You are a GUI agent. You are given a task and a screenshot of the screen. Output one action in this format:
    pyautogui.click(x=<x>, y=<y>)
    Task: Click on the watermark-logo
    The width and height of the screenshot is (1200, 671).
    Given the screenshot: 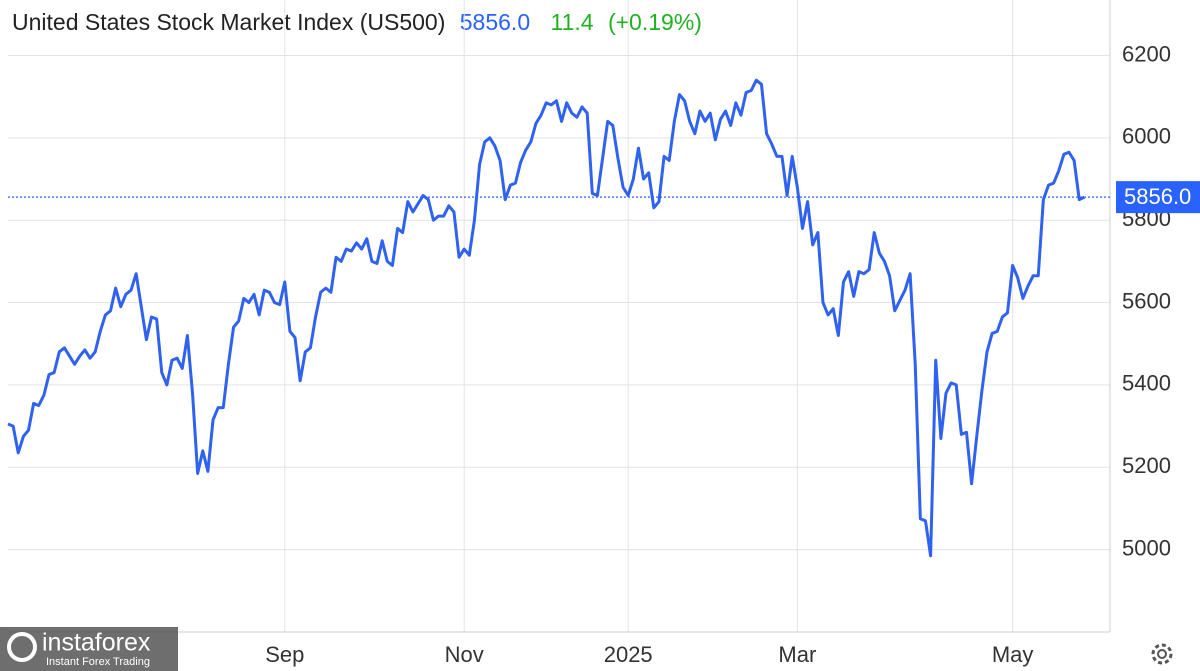 What is the action you would take?
    pyautogui.click(x=22, y=647)
    